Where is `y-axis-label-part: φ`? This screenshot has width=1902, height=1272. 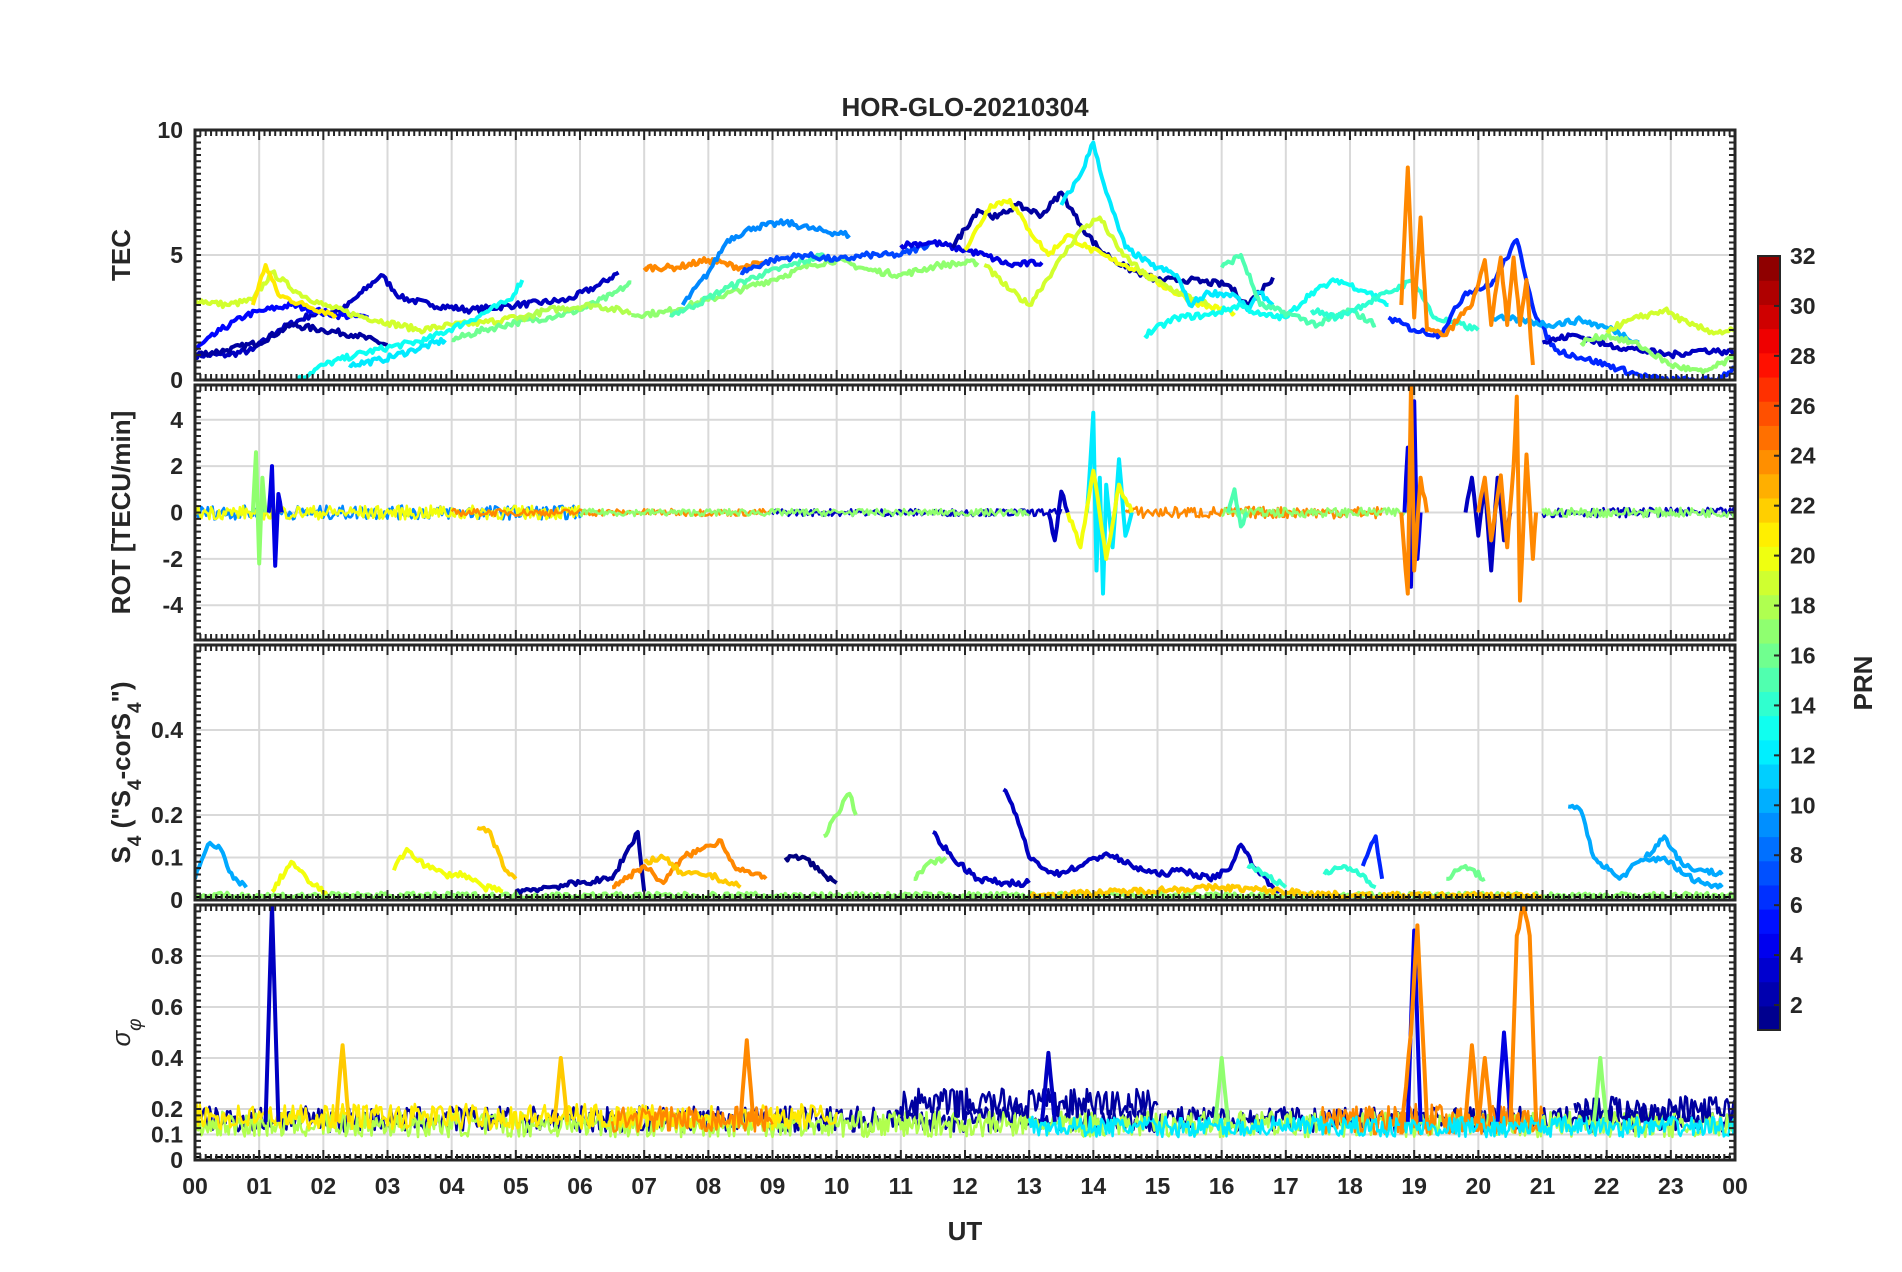 y-axis-label-part: φ is located at coordinates (135, 1024).